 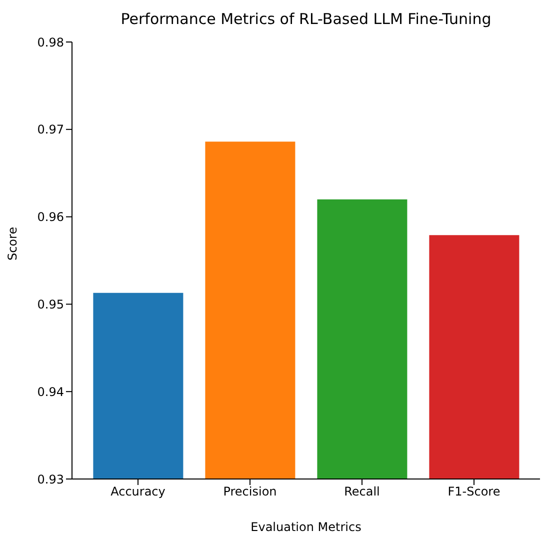 I want to click on y-tick-label: 0.95, so click(x=50, y=304).